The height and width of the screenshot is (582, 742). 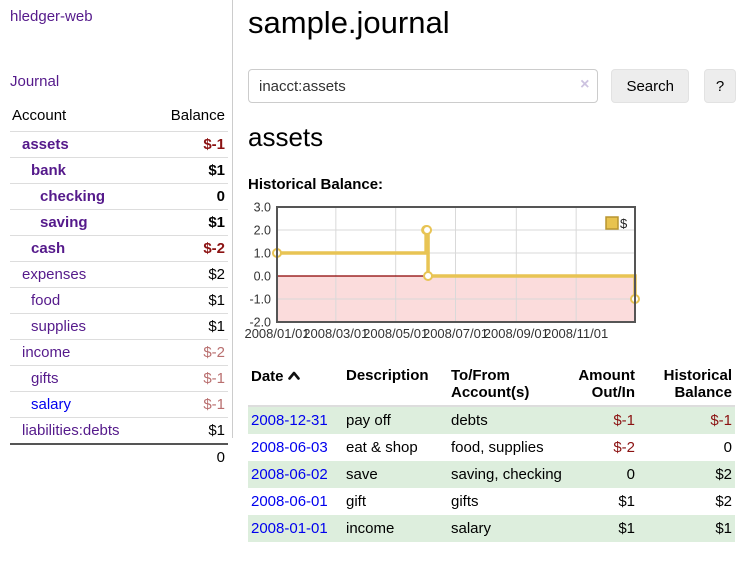 What do you see at coordinates (119, 378) in the screenshot?
I see `account-row: gifts $-1` at bounding box center [119, 378].